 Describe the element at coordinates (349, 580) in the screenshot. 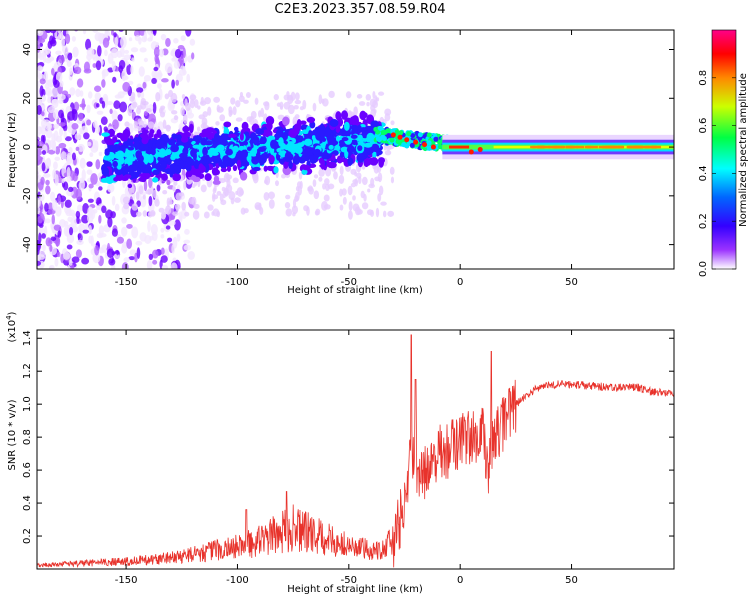

I see `x-tick-label: -50` at that location.